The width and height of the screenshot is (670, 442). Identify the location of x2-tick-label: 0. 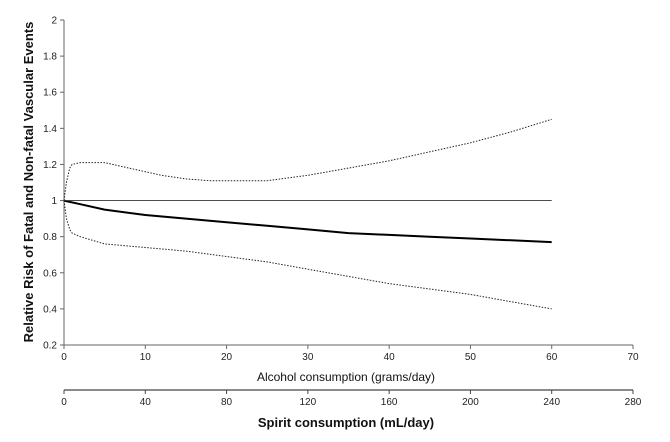
(64, 402).